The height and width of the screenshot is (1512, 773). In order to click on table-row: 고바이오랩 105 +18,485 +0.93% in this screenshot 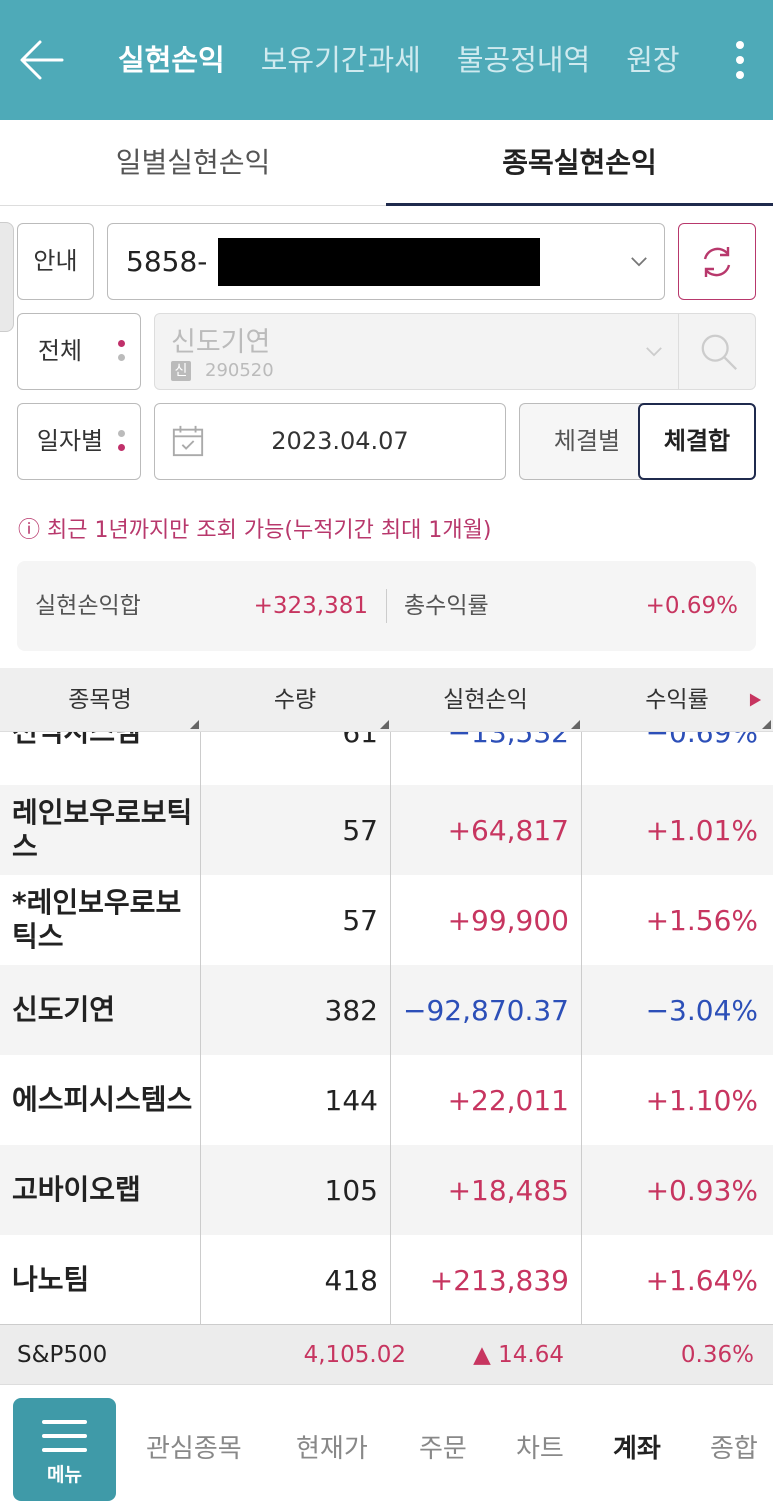, I will do `click(386, 1190)`.